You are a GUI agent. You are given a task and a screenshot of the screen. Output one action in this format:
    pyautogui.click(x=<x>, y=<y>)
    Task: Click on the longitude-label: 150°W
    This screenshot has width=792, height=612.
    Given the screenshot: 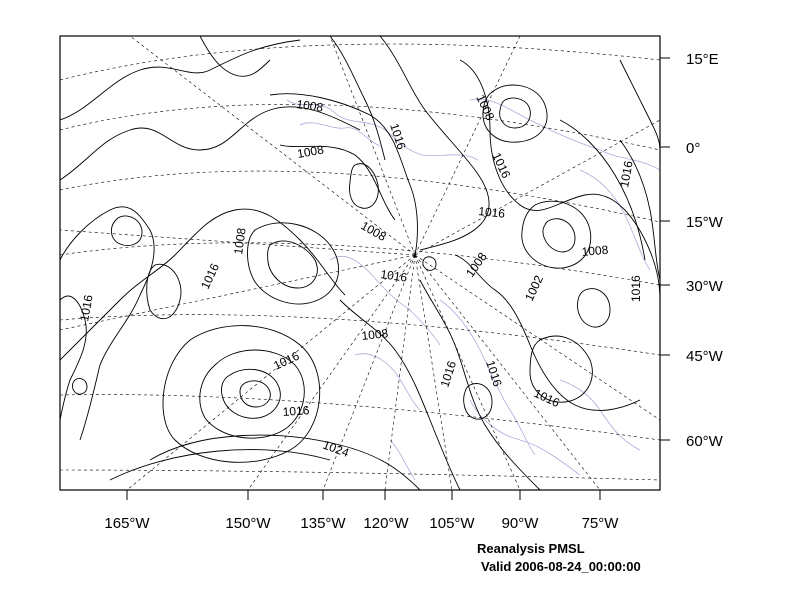 What is the action you would take?
    pyautogui.click(x=248, y=523)
    